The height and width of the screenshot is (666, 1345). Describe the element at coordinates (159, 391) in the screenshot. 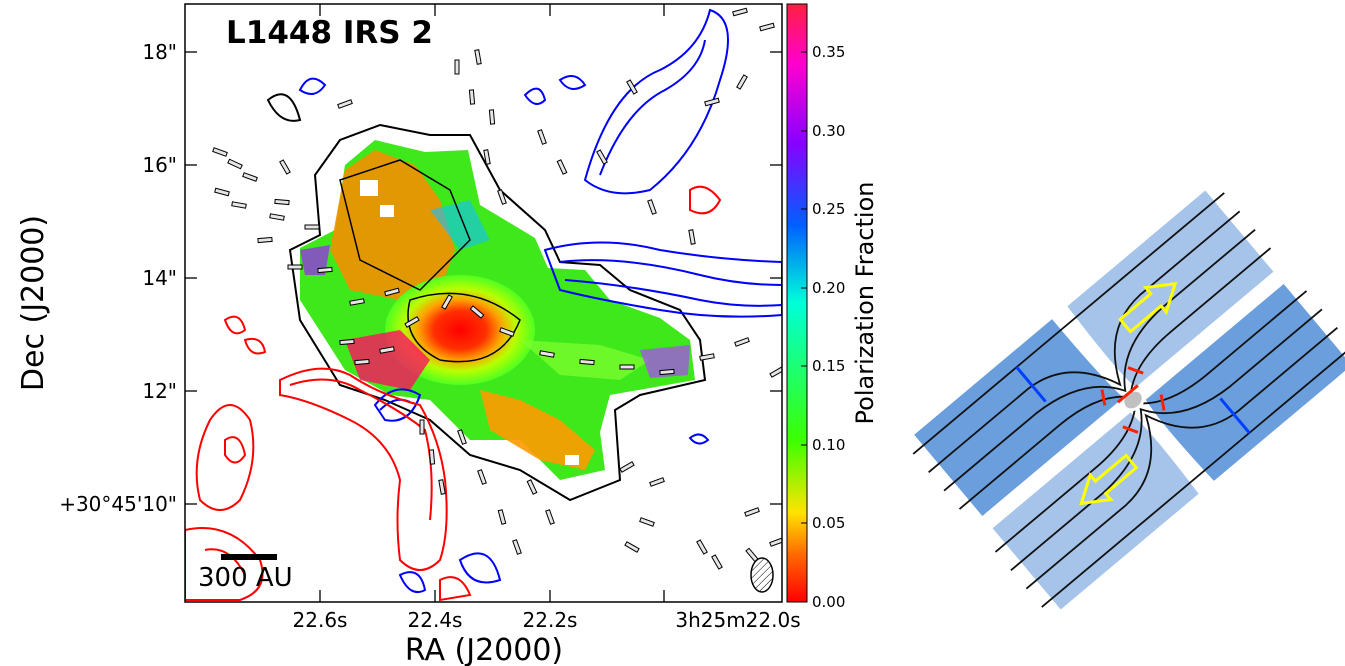

I see `y-tick-label: 12"` at that location.